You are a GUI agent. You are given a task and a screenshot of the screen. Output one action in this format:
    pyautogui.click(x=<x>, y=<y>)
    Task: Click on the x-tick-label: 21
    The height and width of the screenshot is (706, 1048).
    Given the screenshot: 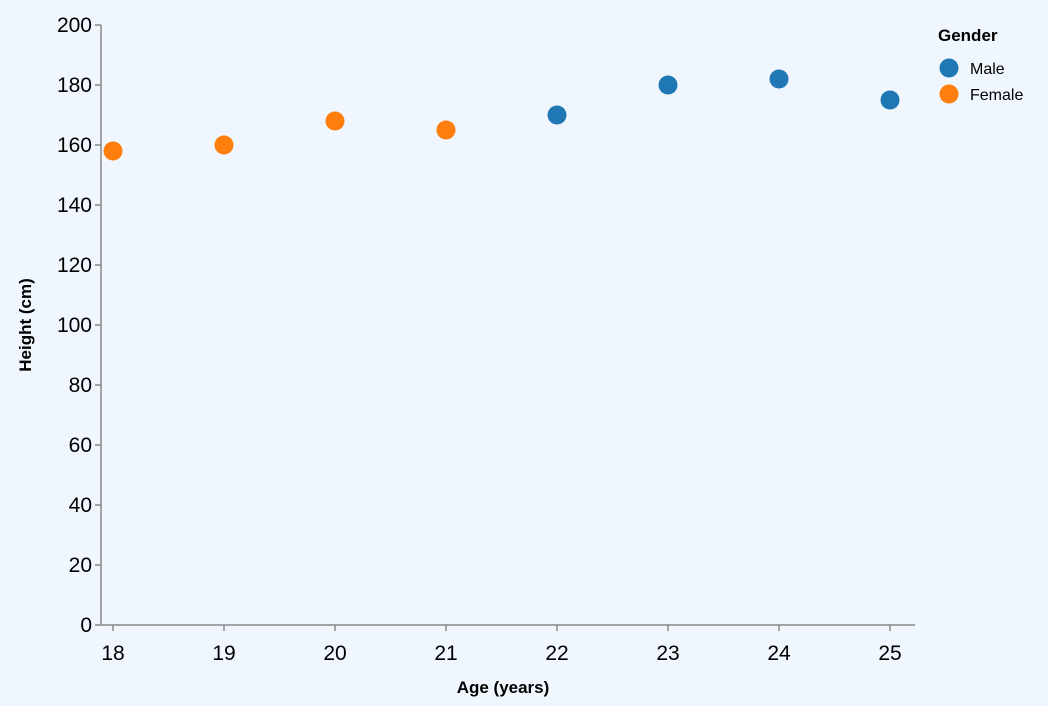 What is the action you would take?
    pyautogui.click(x=445, y=653)
    